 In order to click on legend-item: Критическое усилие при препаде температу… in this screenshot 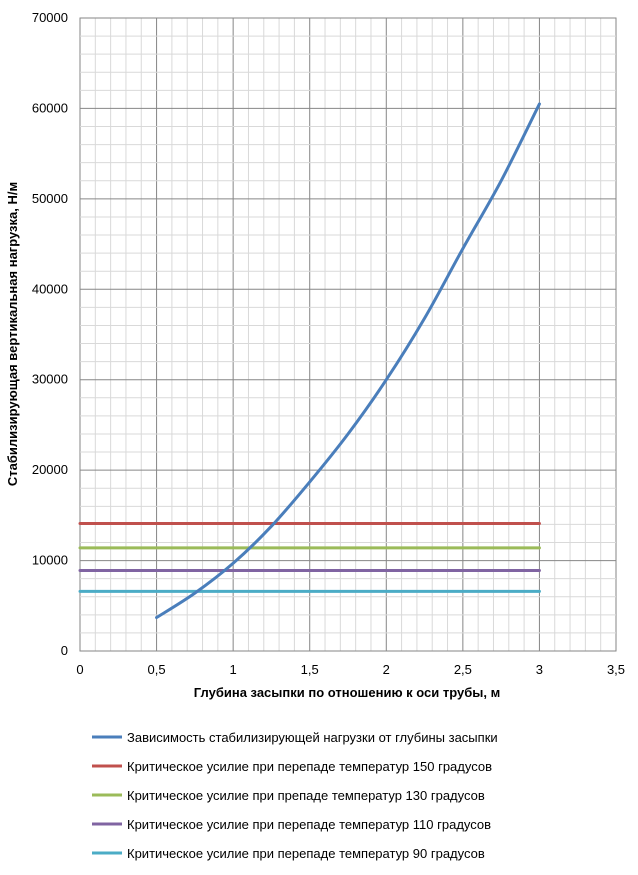, I will do `click(288, 795)`.